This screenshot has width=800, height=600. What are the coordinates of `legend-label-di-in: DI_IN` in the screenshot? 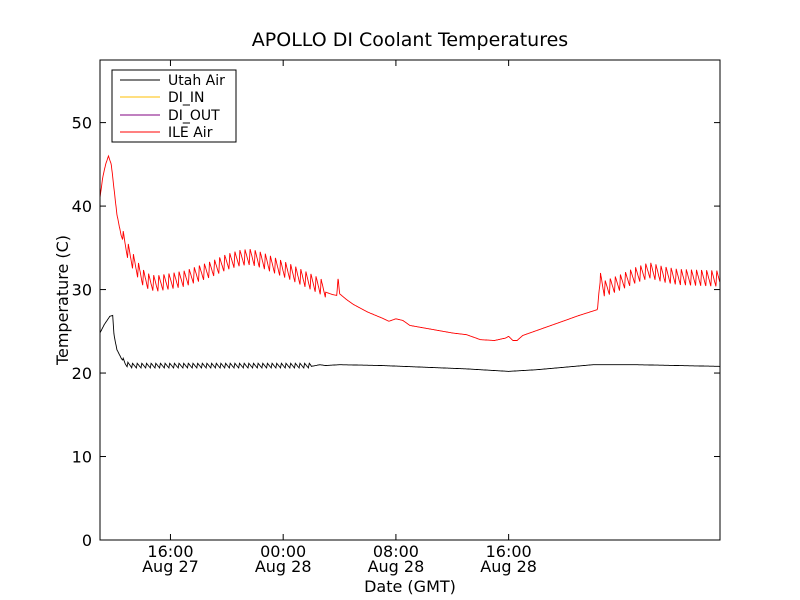 It's located at (186, 98).